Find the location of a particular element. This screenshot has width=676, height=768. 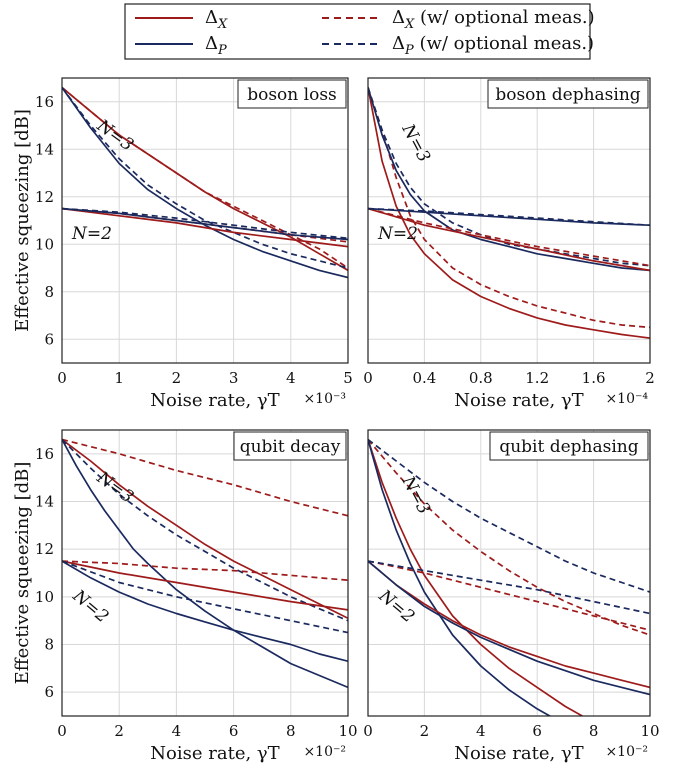

legend-label-1: ΔP is located at coordinates (216, 45).